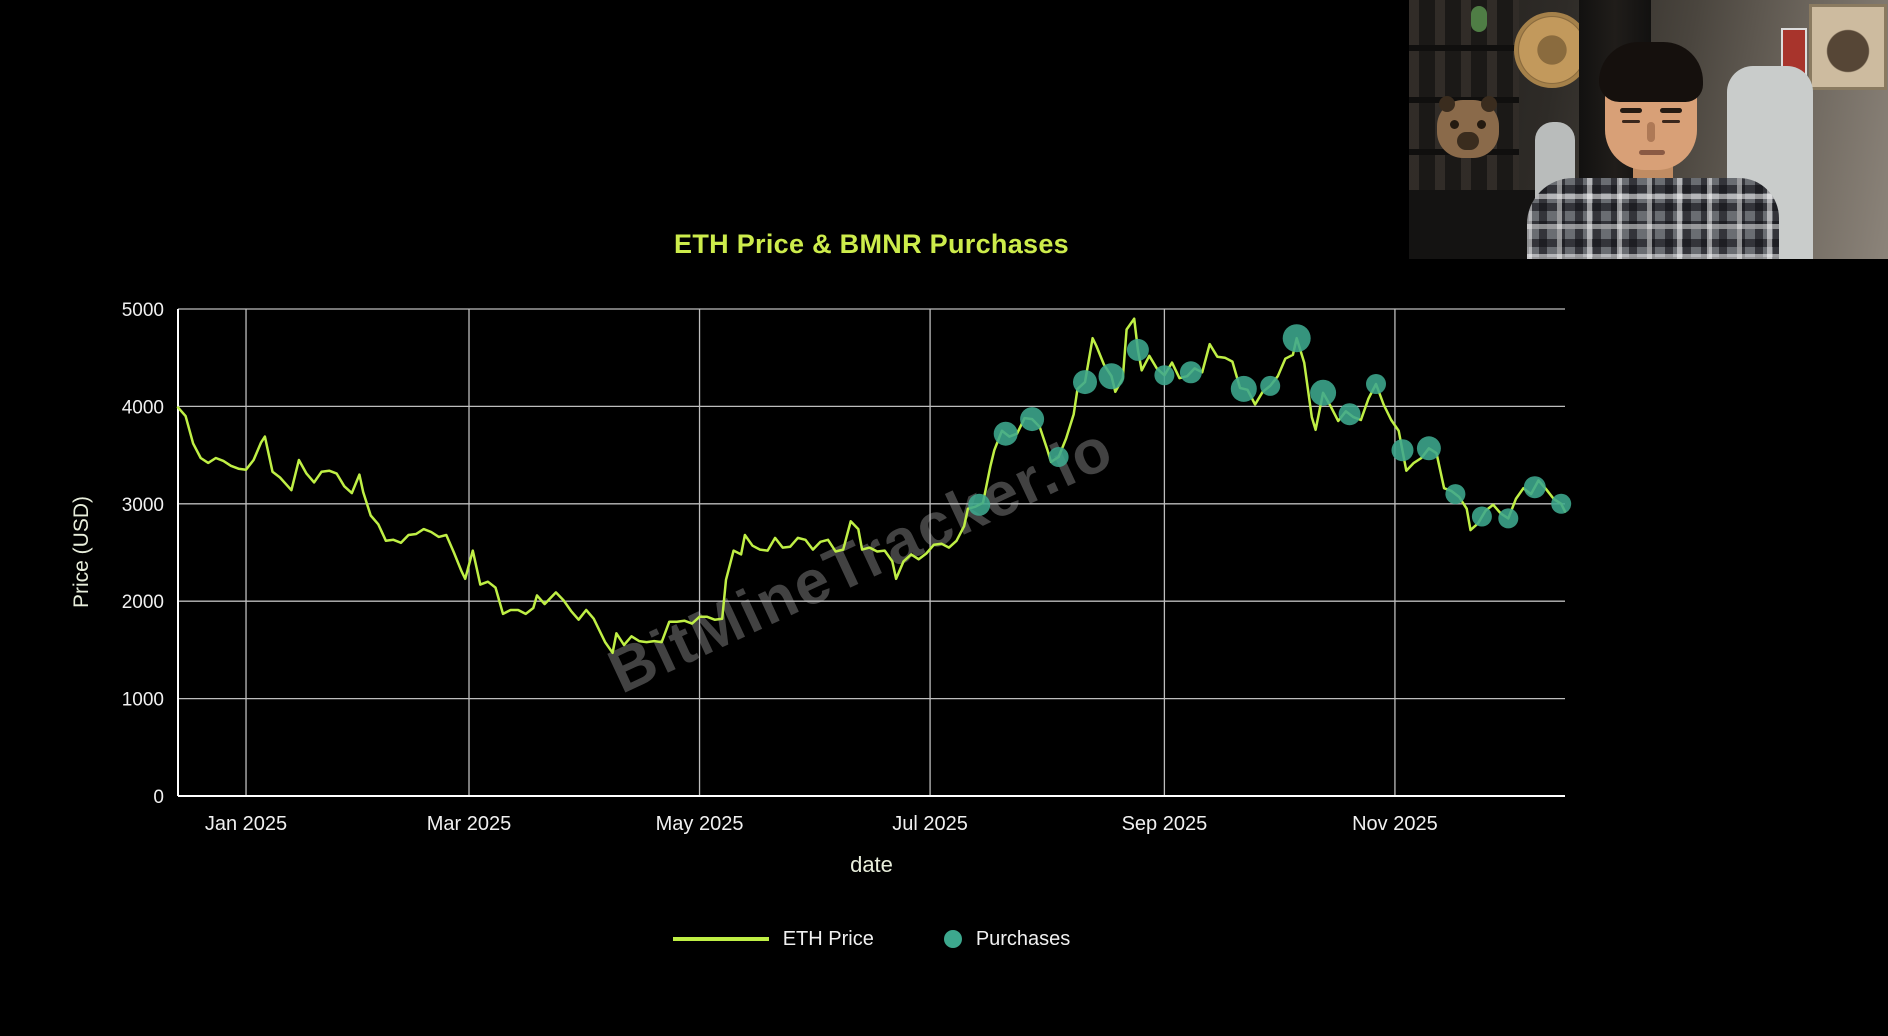 The image size is (1888, 1036). Describe the element at coordinates (1631, 110) in the screenshot. I see `person-eyebrow-left` at that location.